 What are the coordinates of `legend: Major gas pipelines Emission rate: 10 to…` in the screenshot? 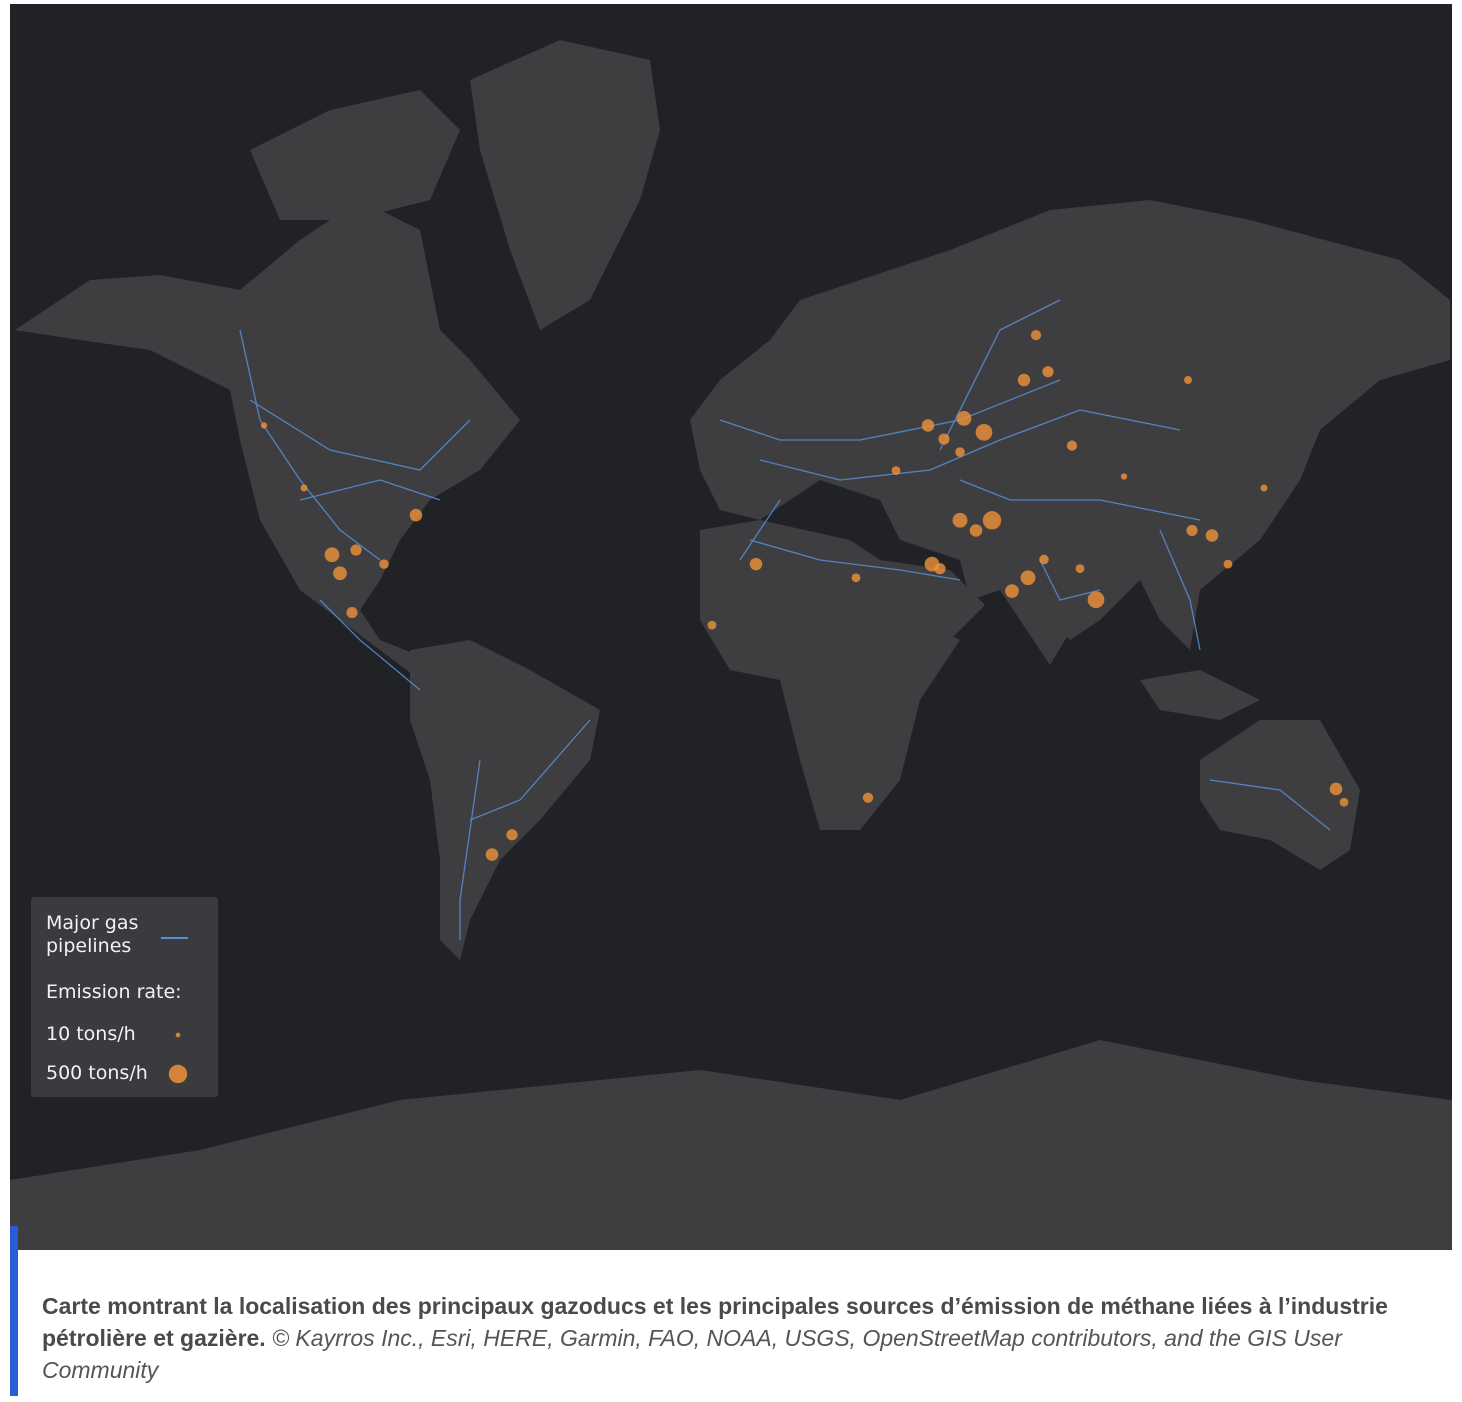 It's located at (124, 997).